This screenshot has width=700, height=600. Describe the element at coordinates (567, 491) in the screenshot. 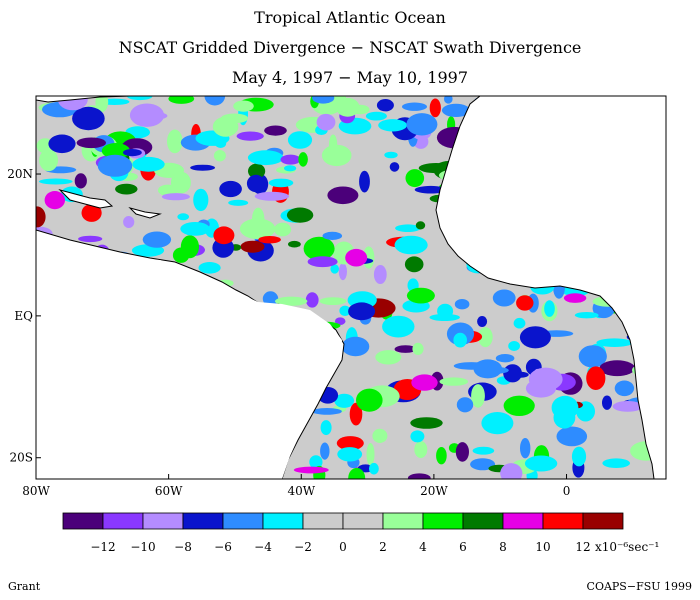

I see `lon-tick-label: 0` at that location.